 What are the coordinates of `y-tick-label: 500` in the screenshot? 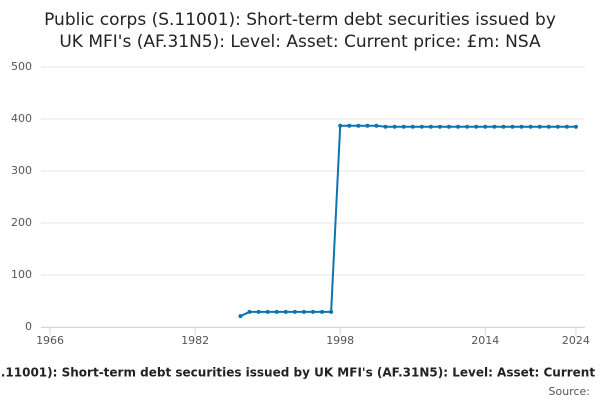 It's located at (21, 66).